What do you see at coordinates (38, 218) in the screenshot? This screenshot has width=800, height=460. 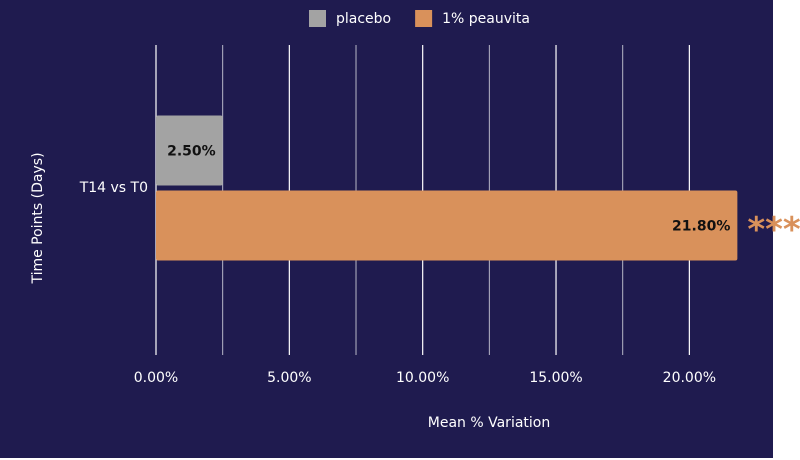 I see `y-axis-label: Time Points (Days)` at bounding box center [38, 218].